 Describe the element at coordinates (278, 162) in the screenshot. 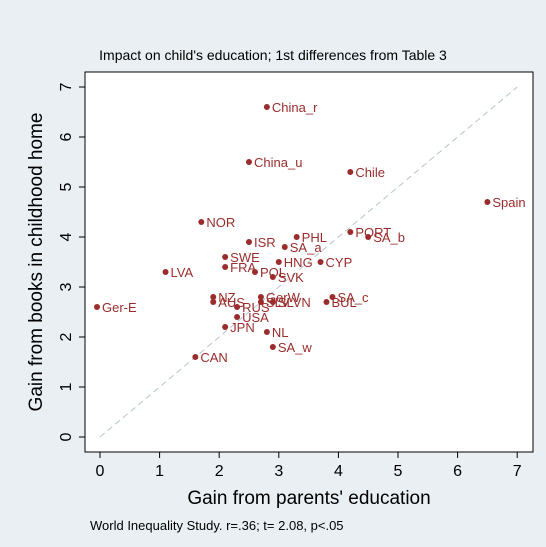

I see `data-point-label: China_u` at that location.